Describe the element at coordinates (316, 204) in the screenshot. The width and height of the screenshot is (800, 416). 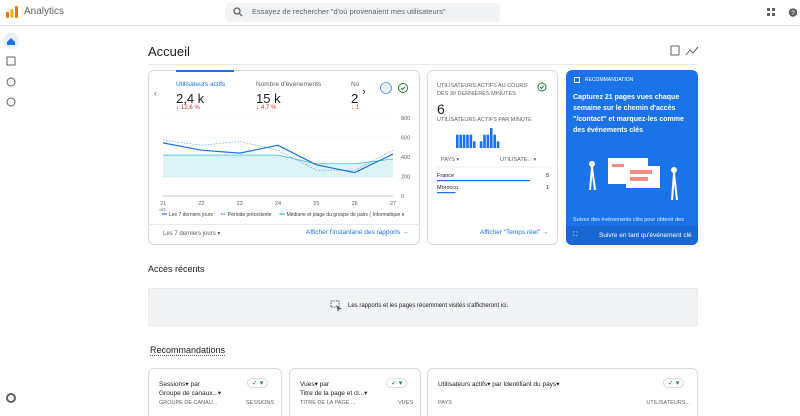
I see `x-tick-label: 25` at that location.